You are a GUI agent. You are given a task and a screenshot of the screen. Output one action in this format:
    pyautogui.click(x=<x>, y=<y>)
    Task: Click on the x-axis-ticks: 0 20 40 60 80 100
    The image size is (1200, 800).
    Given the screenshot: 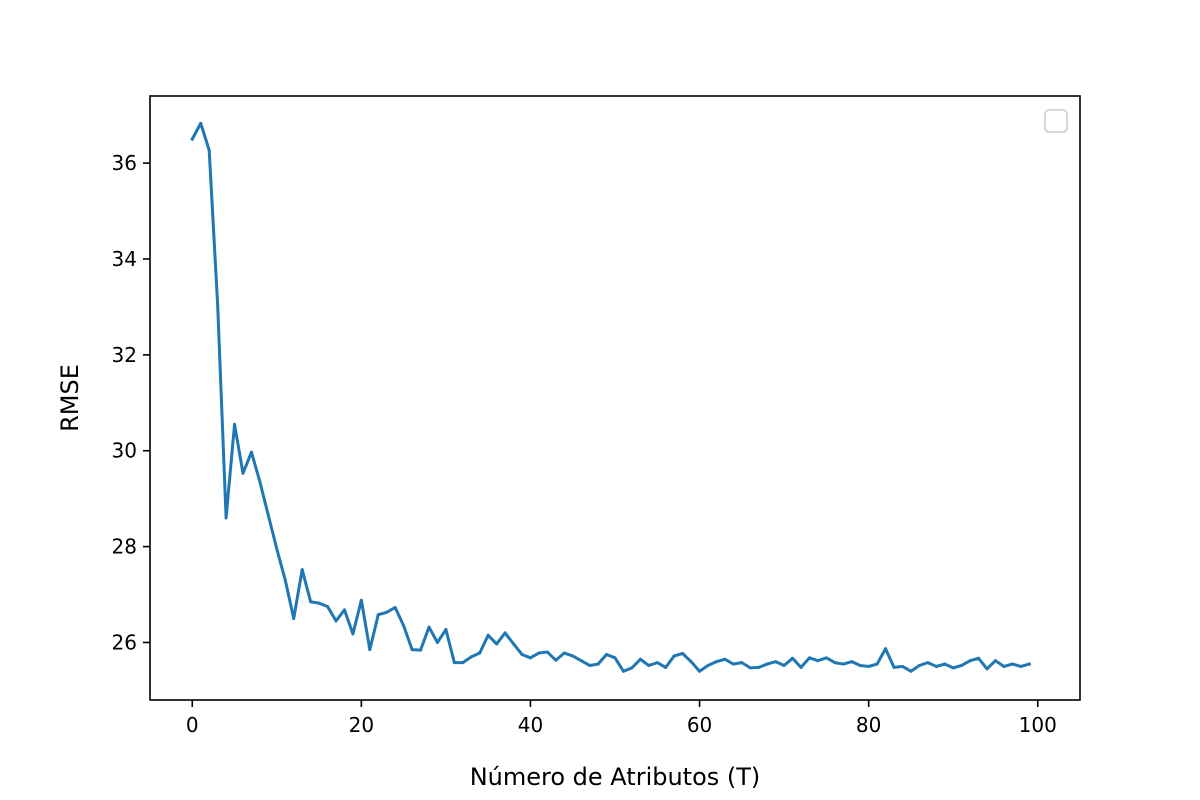 What is the action you would take?
    pyautogui.click(x=621, y=718)
    